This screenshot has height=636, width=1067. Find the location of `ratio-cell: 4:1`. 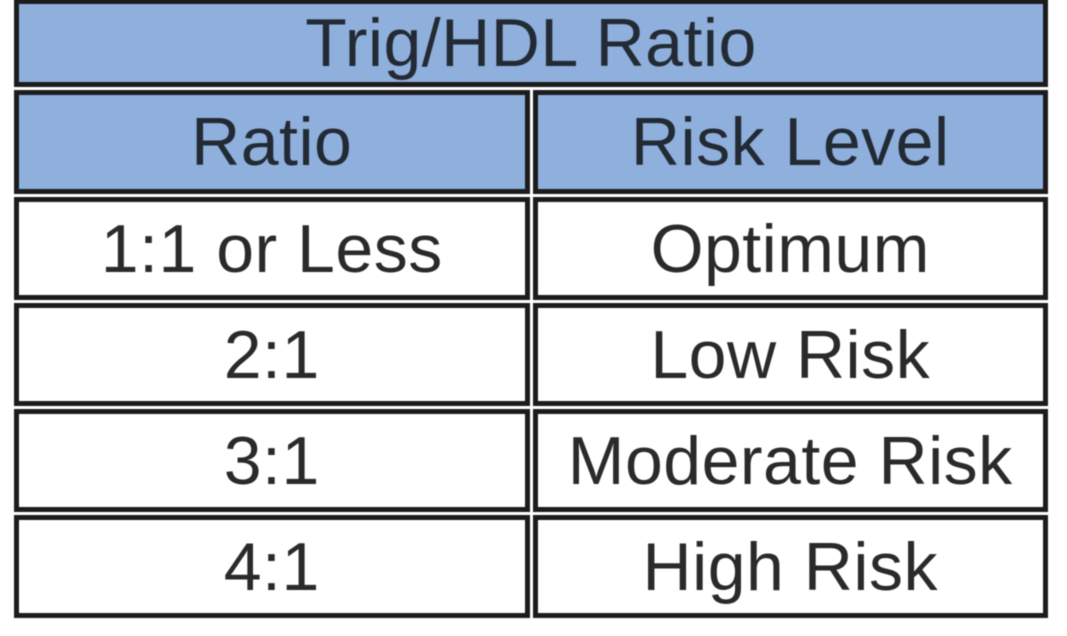

ratio-cell: 4:1 is located at coordinates (272, 566).